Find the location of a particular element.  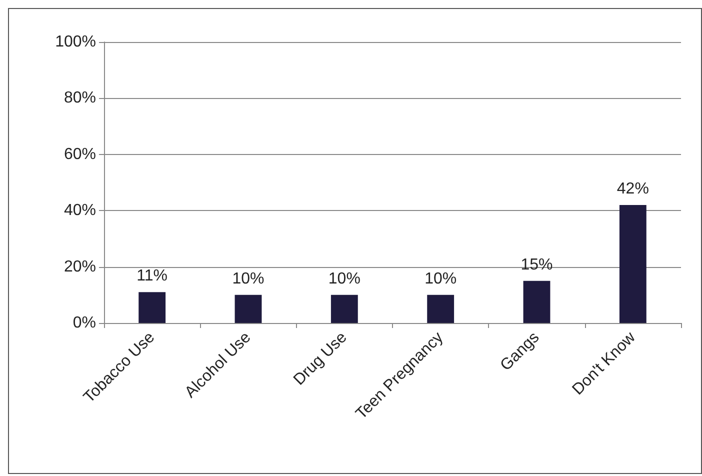

data-label: 15% is located at coordinates (536, 265).